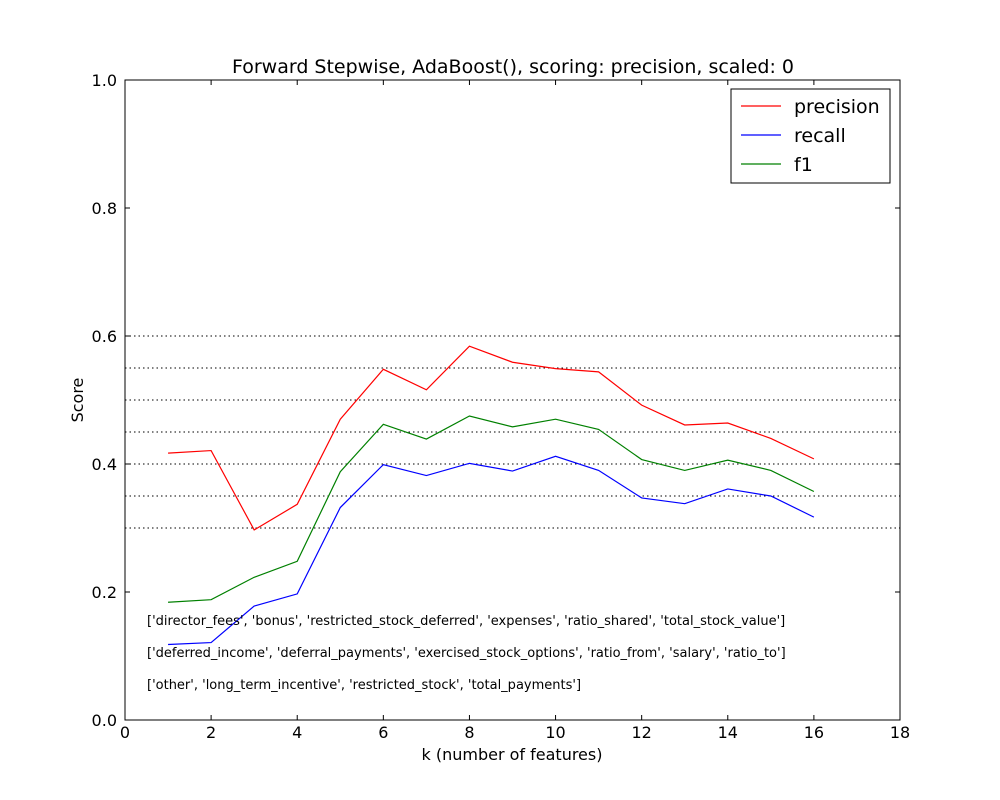  Describe the element at coordinates (820, 136) in the screenshot. I see `legend-label: recall` at that location.